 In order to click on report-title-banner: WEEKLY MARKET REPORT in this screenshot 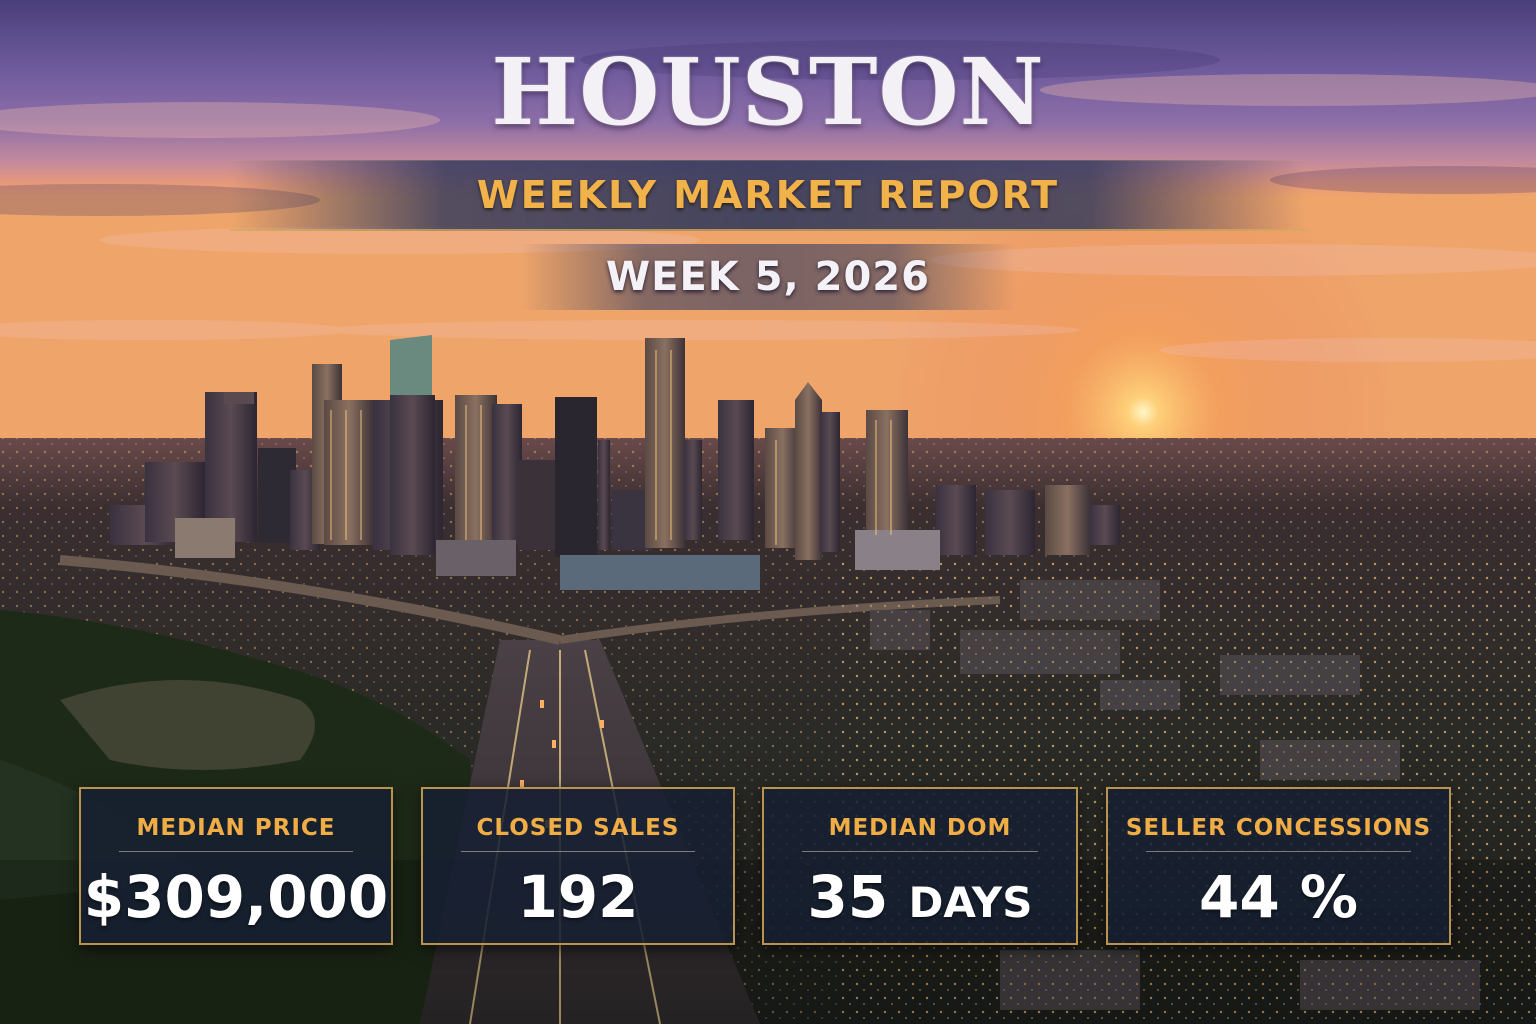, I will do `click(768, 195)`.